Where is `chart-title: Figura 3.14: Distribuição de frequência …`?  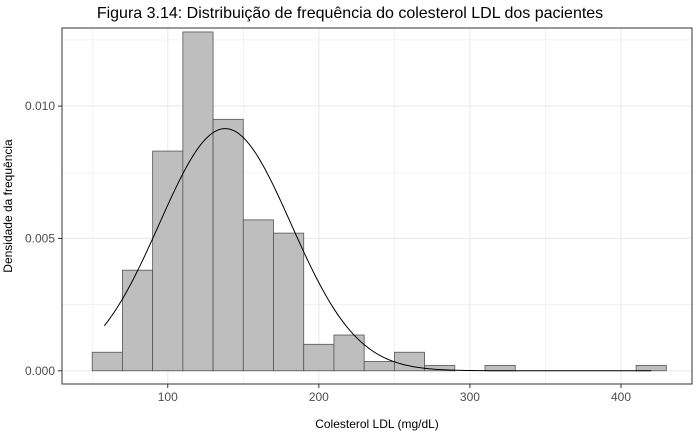 chart-title: Figura 3.14: Distribuição de frequência … is located at coordinates (350, 13).